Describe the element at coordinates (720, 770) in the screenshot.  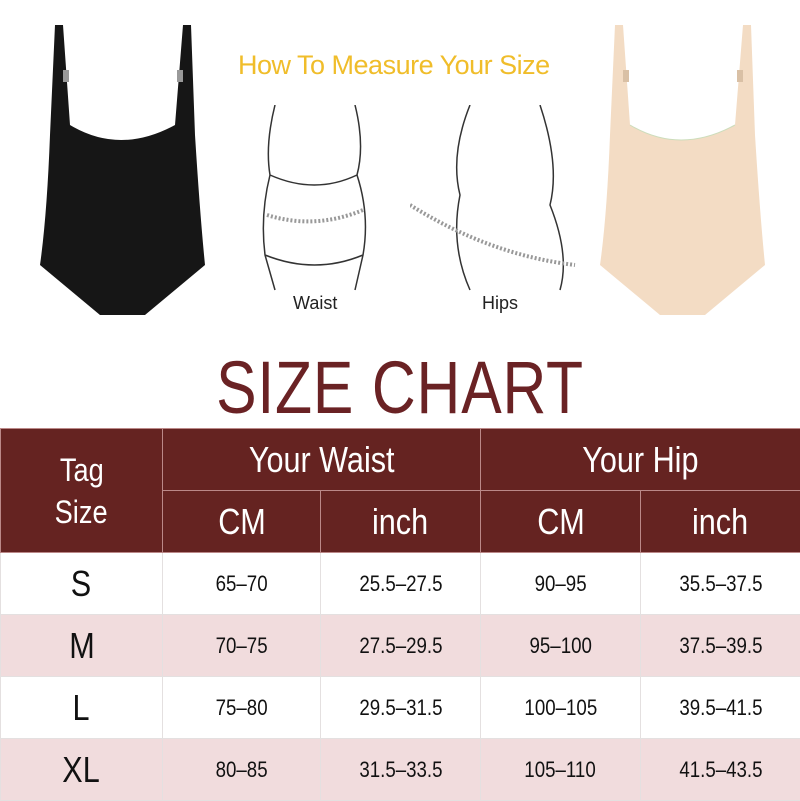
I see `value-cell: 41.5–43.5` at that location.